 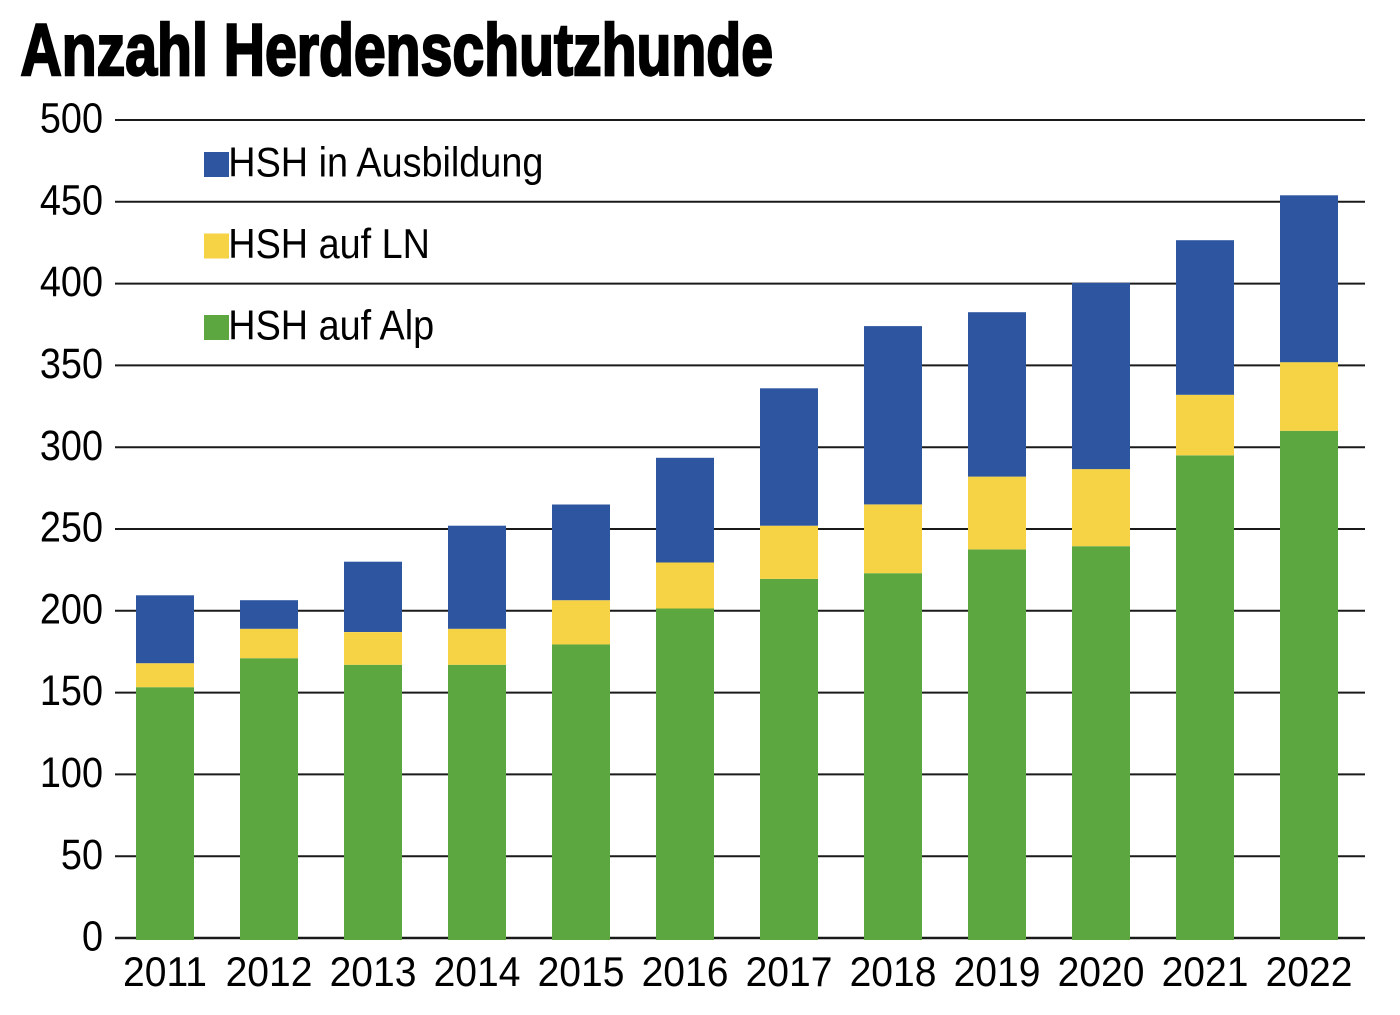 What do you see at coordinates (92, 935) in the screenshot?
I see `svg-text: 0` at bounding box center [92, 935].